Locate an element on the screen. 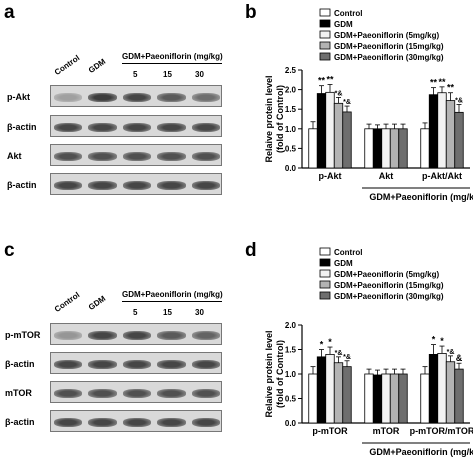 The height and width of the screenshot is (470, 473). category-label: p-mTOR is located at coordinates (330, 431).